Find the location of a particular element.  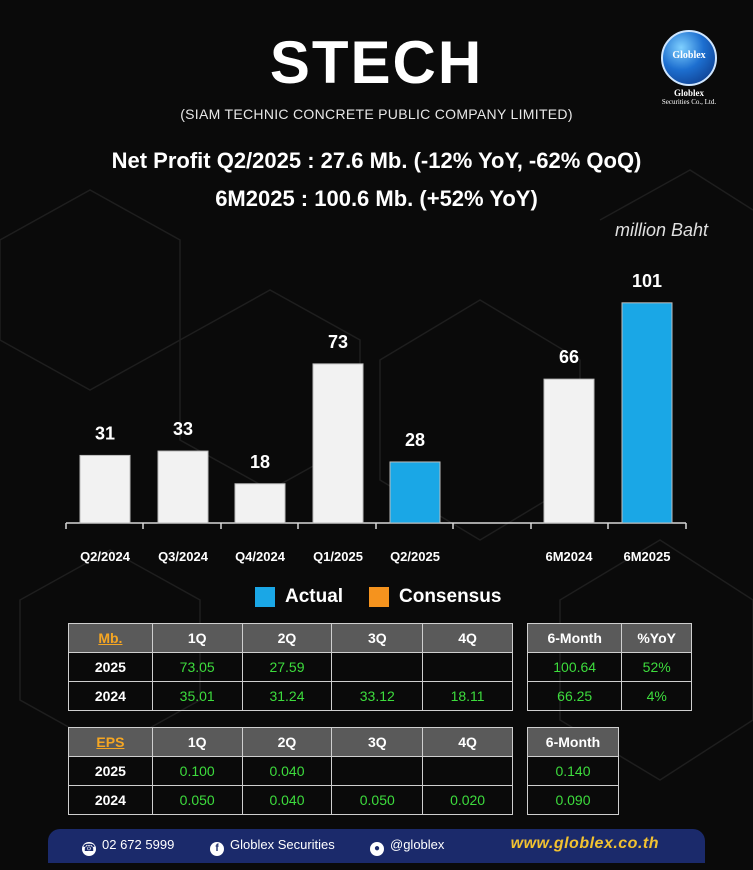

globlex-logo: Globlex Globlex Securities Co., Ltd. is located at coordinates (689, 71).